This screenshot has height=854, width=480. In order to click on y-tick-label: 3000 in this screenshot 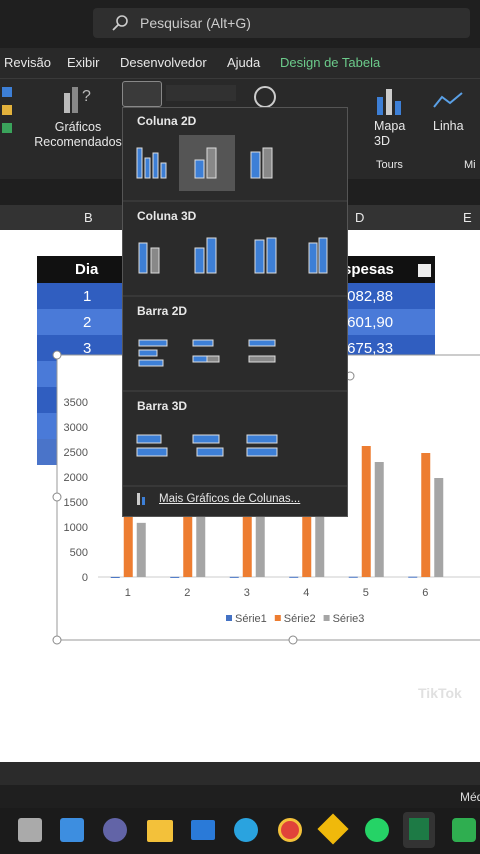, I will do `click(76, 428)`.